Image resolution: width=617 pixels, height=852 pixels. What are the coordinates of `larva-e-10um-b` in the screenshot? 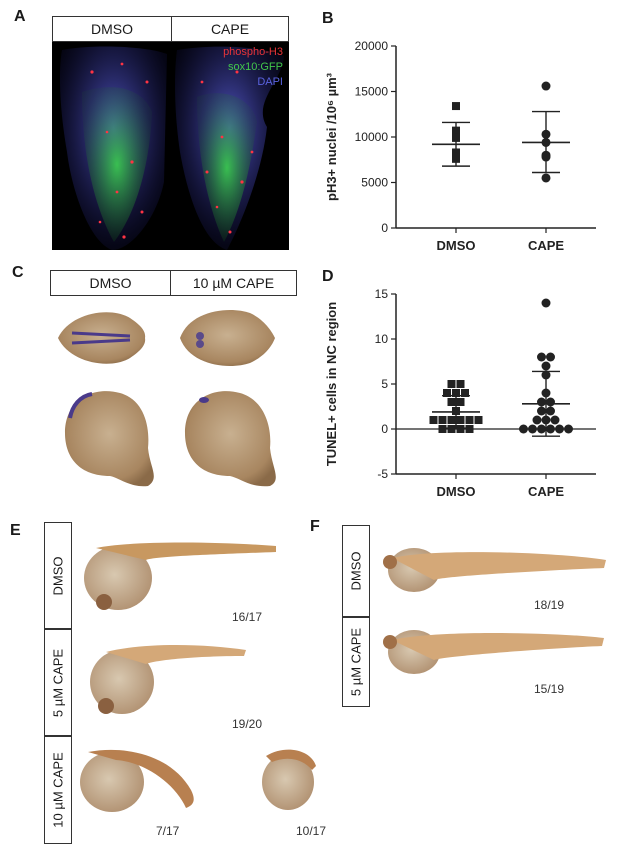 It's located at (289, 779).